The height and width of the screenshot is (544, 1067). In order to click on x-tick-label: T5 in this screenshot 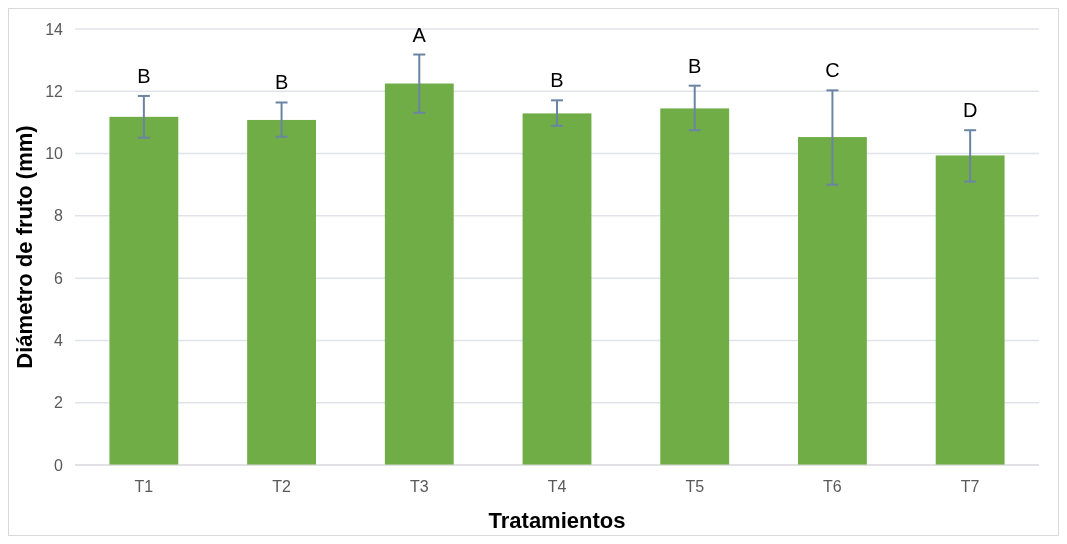, I will do `click(695, 486)`.